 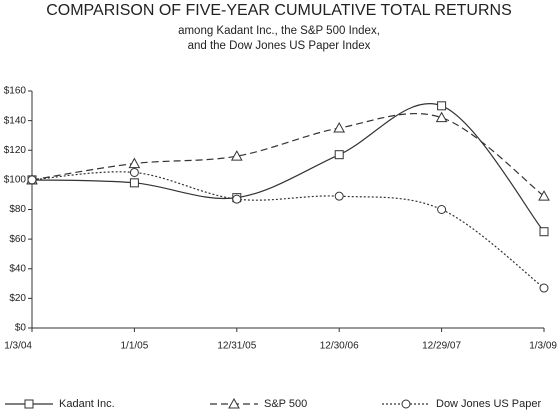 I want to click on y-tick-label: $160, so click(x=15, y=91).